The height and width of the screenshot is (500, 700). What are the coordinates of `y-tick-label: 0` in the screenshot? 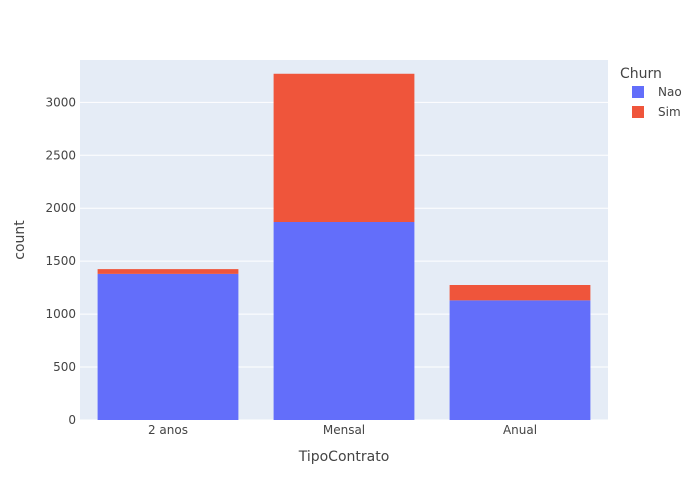 It's located at (72, 420).